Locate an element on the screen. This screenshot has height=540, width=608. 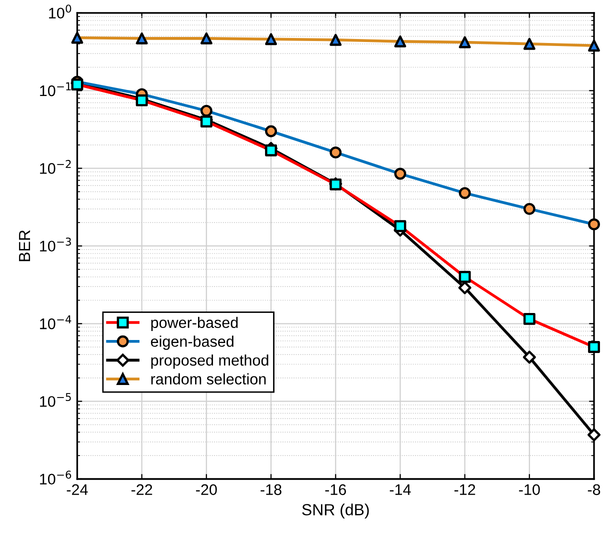
x-axis-title: SNR (dB) is located at coordinates (335, 511).